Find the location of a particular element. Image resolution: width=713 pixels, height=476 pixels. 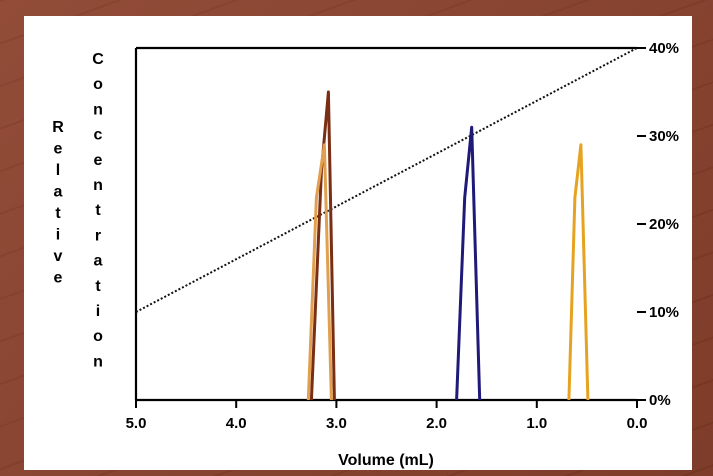

concentration-letter: c is located at coordinates (98, 135).